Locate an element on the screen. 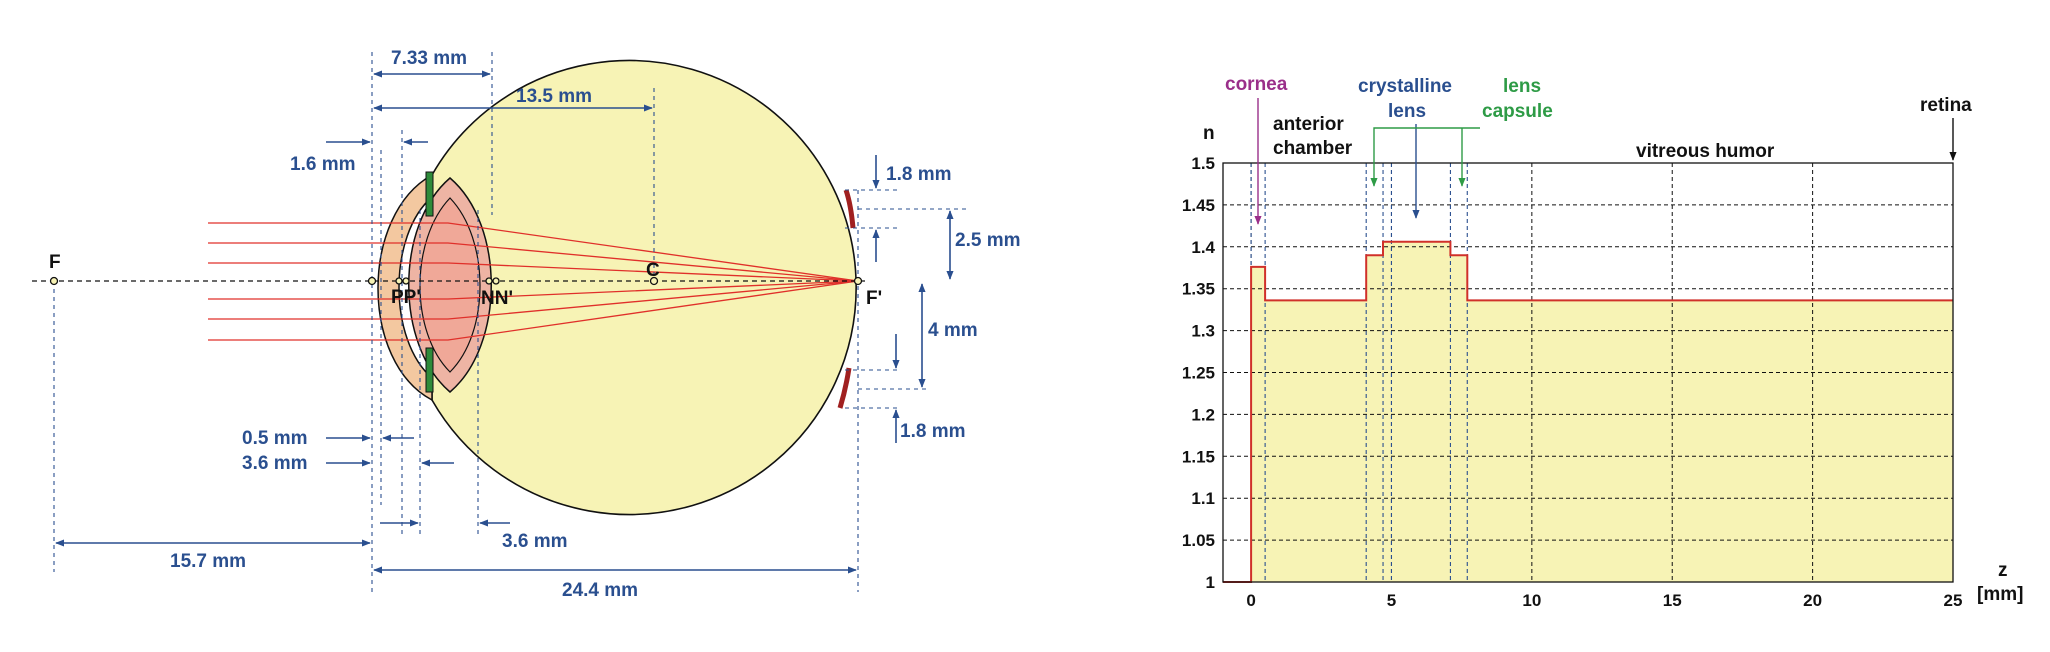  dim-3-6-b: 3.6 mm is located at coordinates (534, 541).